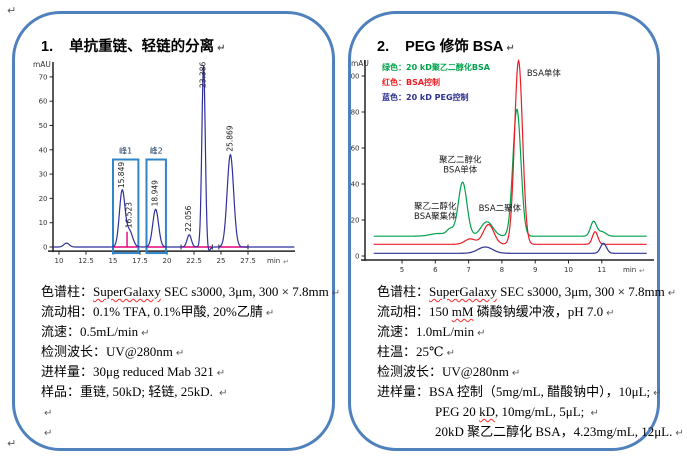  What do you see at coordinates (440, 311) in the screenshot?
I see `spec-value-segment: 150` at bounding box center [440, 311].